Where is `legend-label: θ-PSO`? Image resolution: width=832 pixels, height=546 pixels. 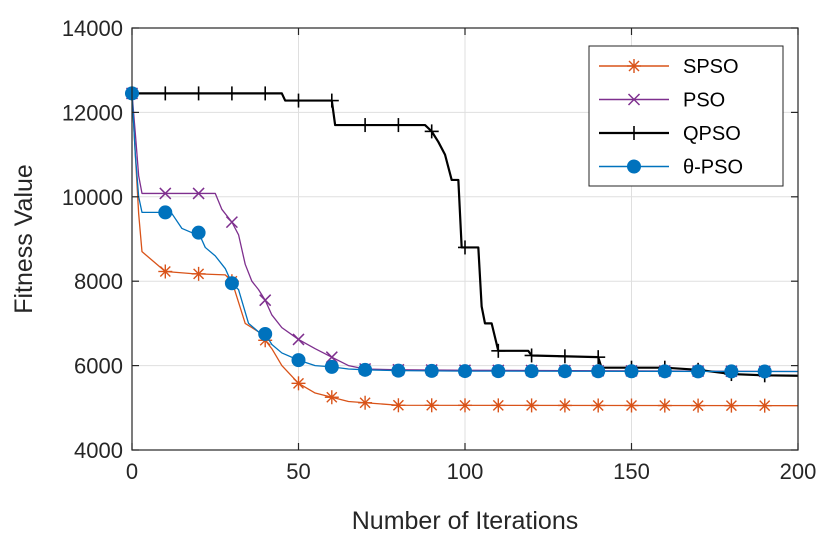
legend-label: θ-PSO is located at coordinates (713, 168).